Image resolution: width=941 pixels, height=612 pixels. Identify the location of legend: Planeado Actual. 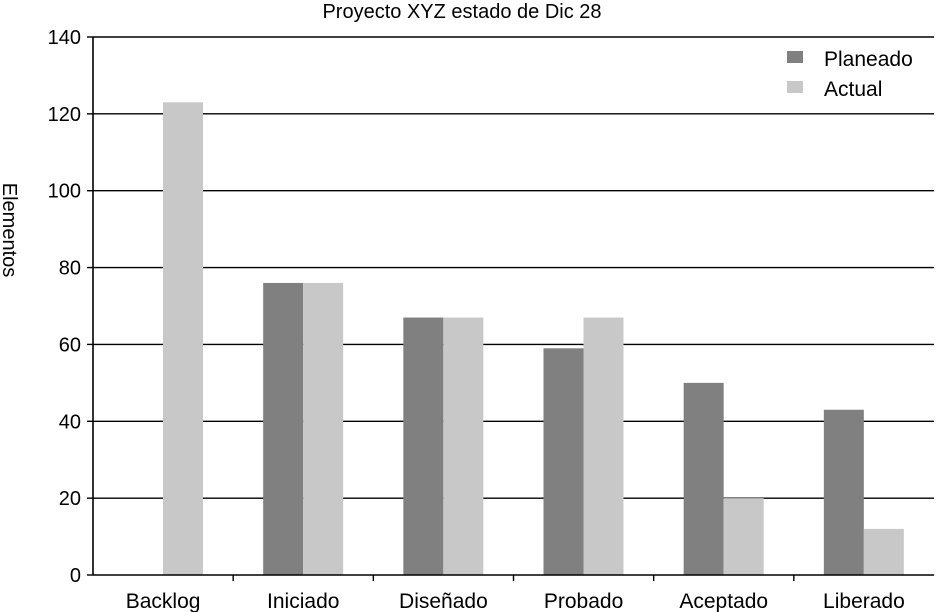
(850, 74).